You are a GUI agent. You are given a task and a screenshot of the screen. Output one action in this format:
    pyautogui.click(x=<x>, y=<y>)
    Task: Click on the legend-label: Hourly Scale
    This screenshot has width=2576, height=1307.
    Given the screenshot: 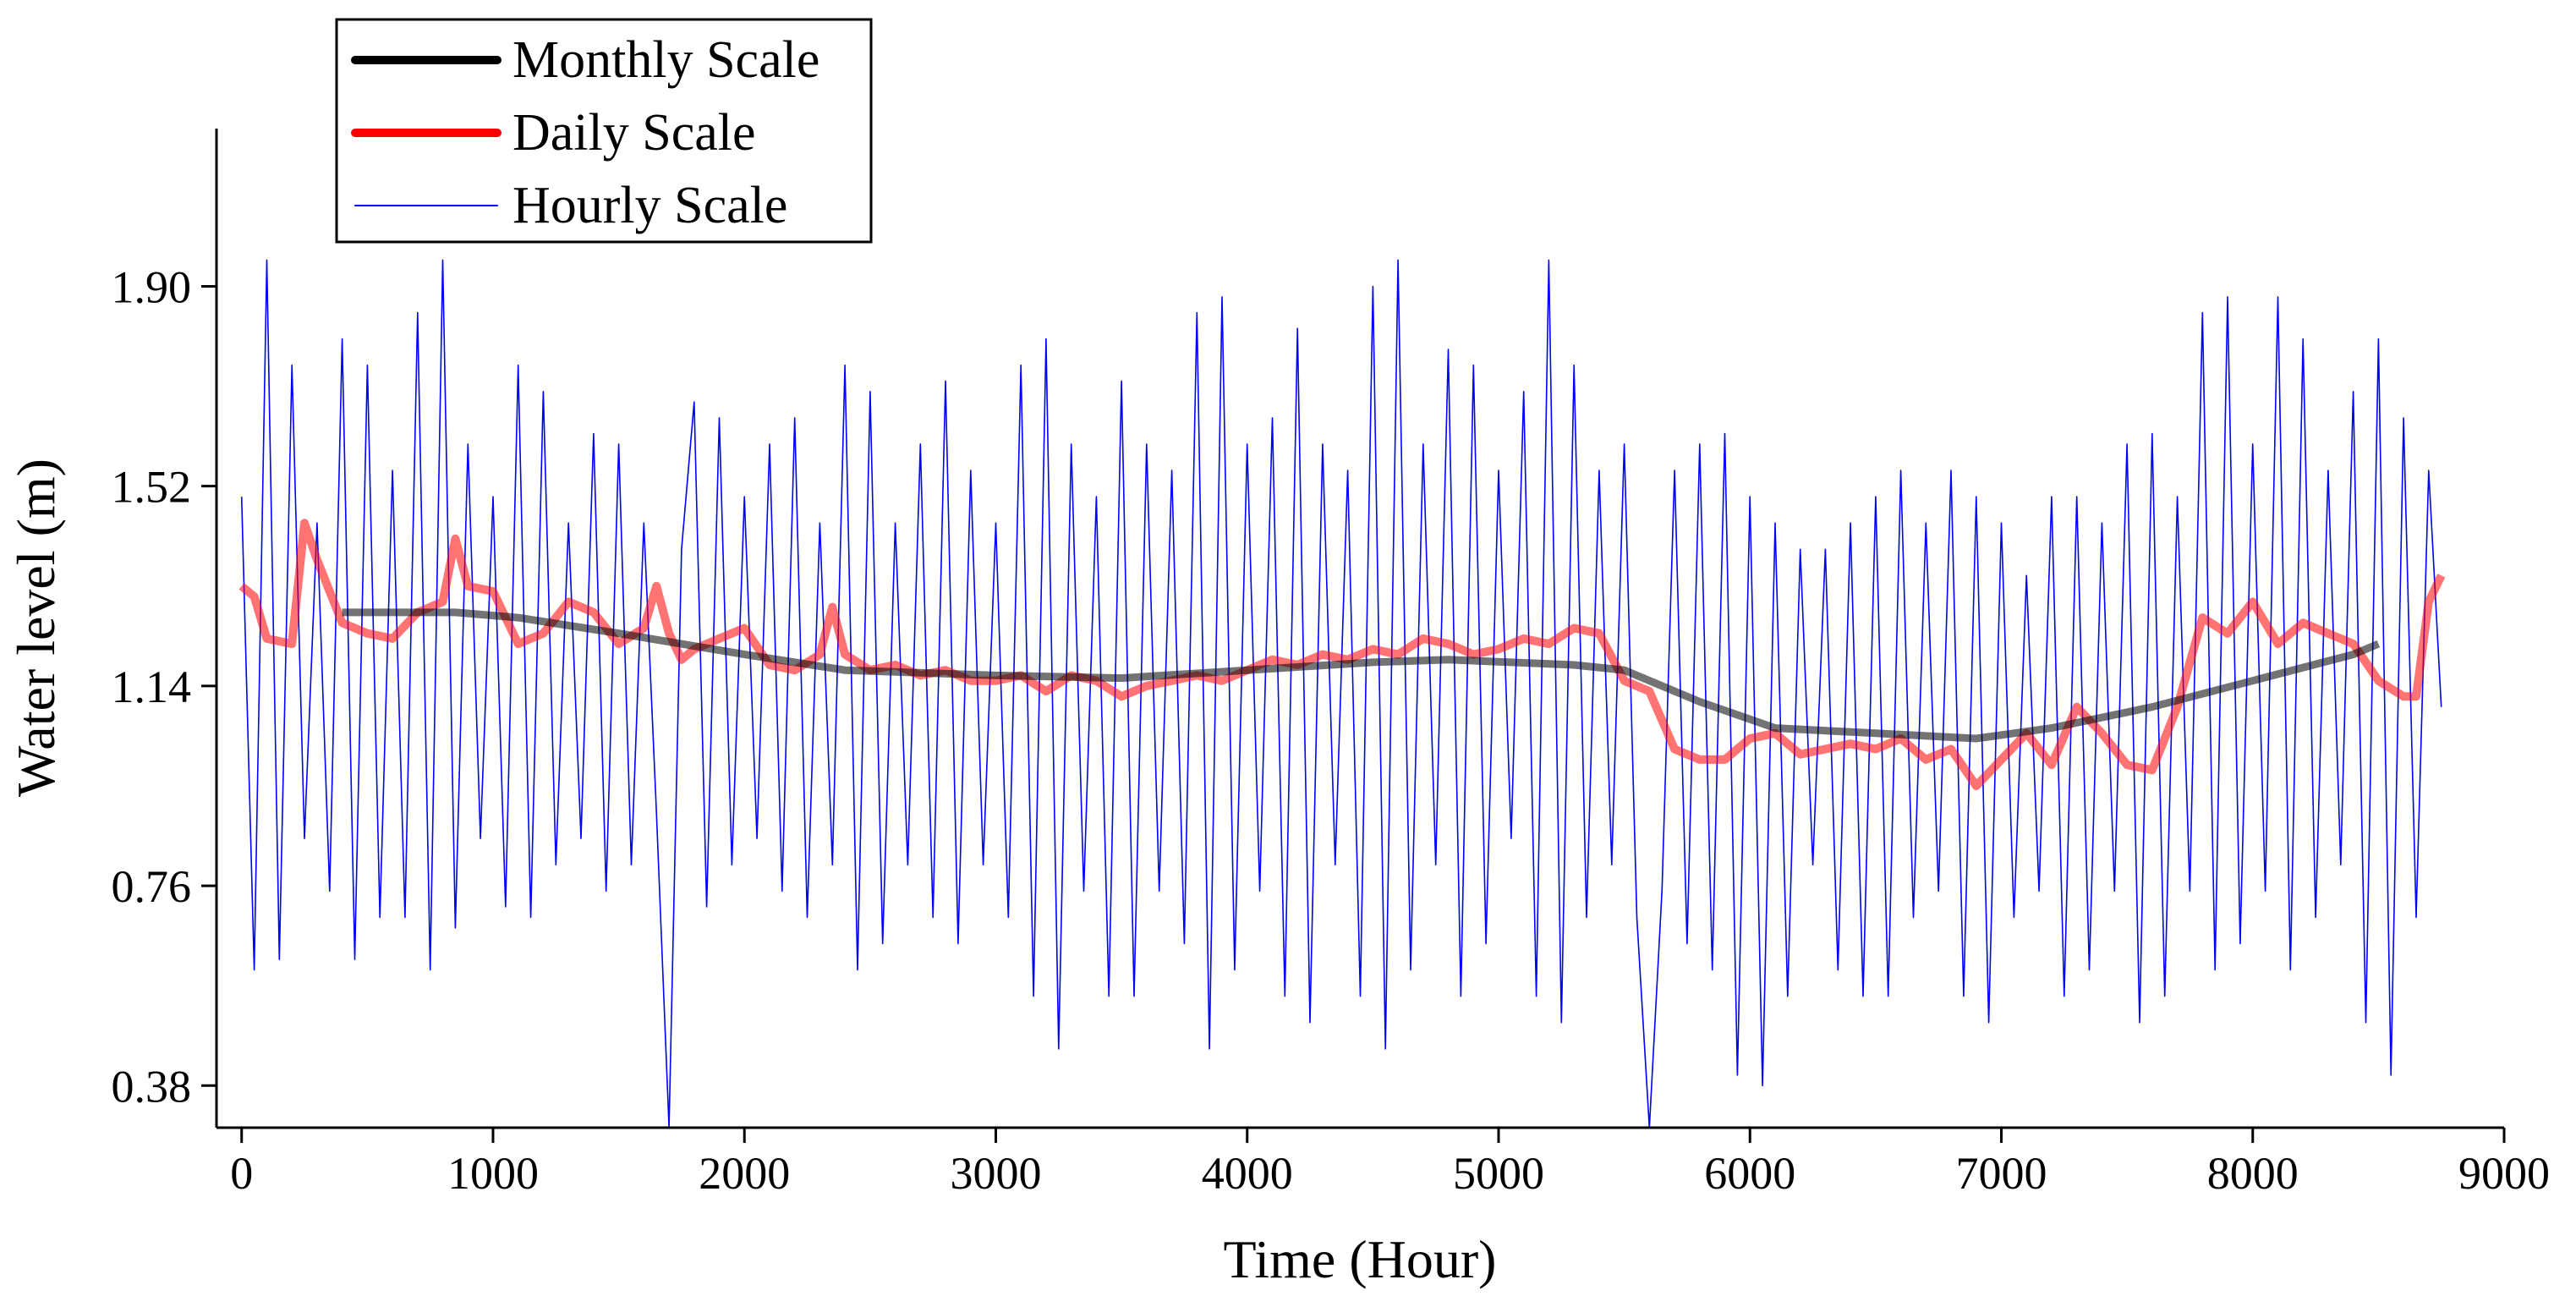 What is the action you would take?
    pyautogui.click(x=649, y=205)
    